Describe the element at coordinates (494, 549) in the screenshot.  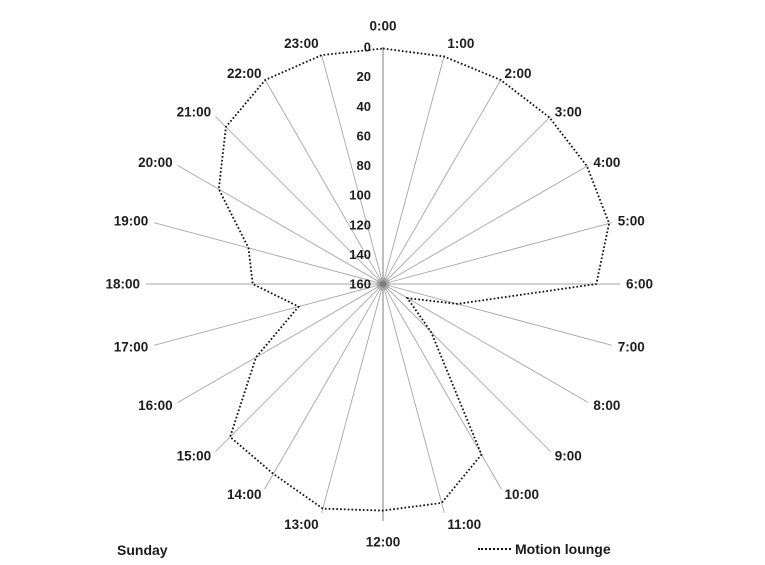
I see `legend-dotted-line-swatch` at that location.